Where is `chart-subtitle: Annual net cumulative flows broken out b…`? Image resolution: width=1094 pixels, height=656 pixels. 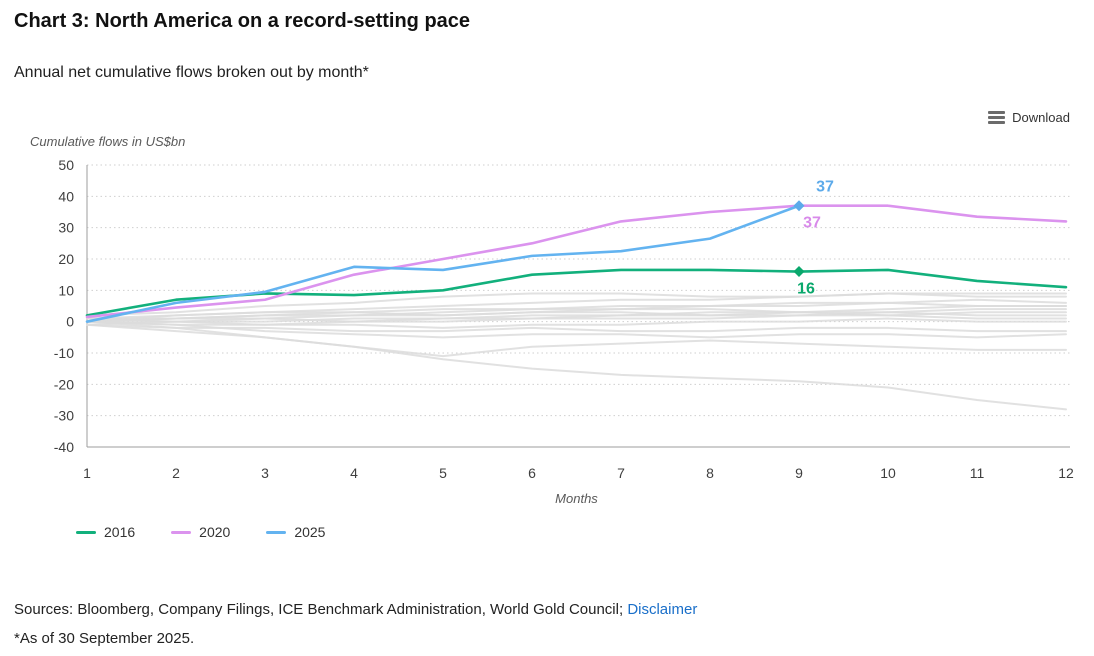 chart-subtitle: Annual net cumulative flows broken out b… is located at coordinates (191, 72).